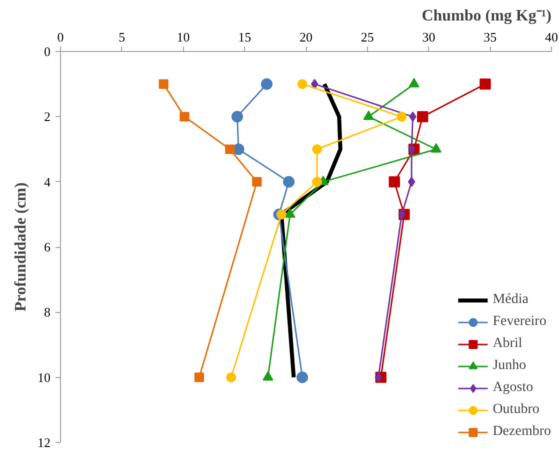  What do you see at coordinates (513, 388) in the screenshot?
I see `legend-label: Agosto` at bounding box center [513, 388].